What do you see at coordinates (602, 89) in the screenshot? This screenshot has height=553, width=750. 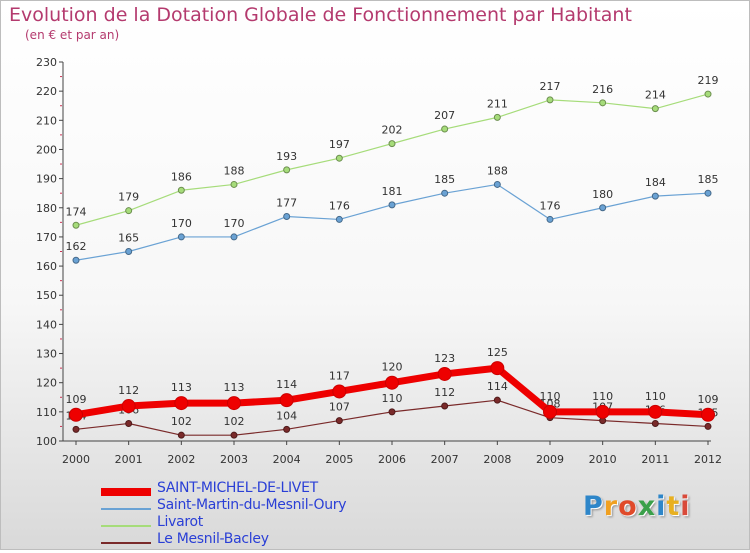 I see `data-label-livarot: 216` at bounding box center [602, 89].